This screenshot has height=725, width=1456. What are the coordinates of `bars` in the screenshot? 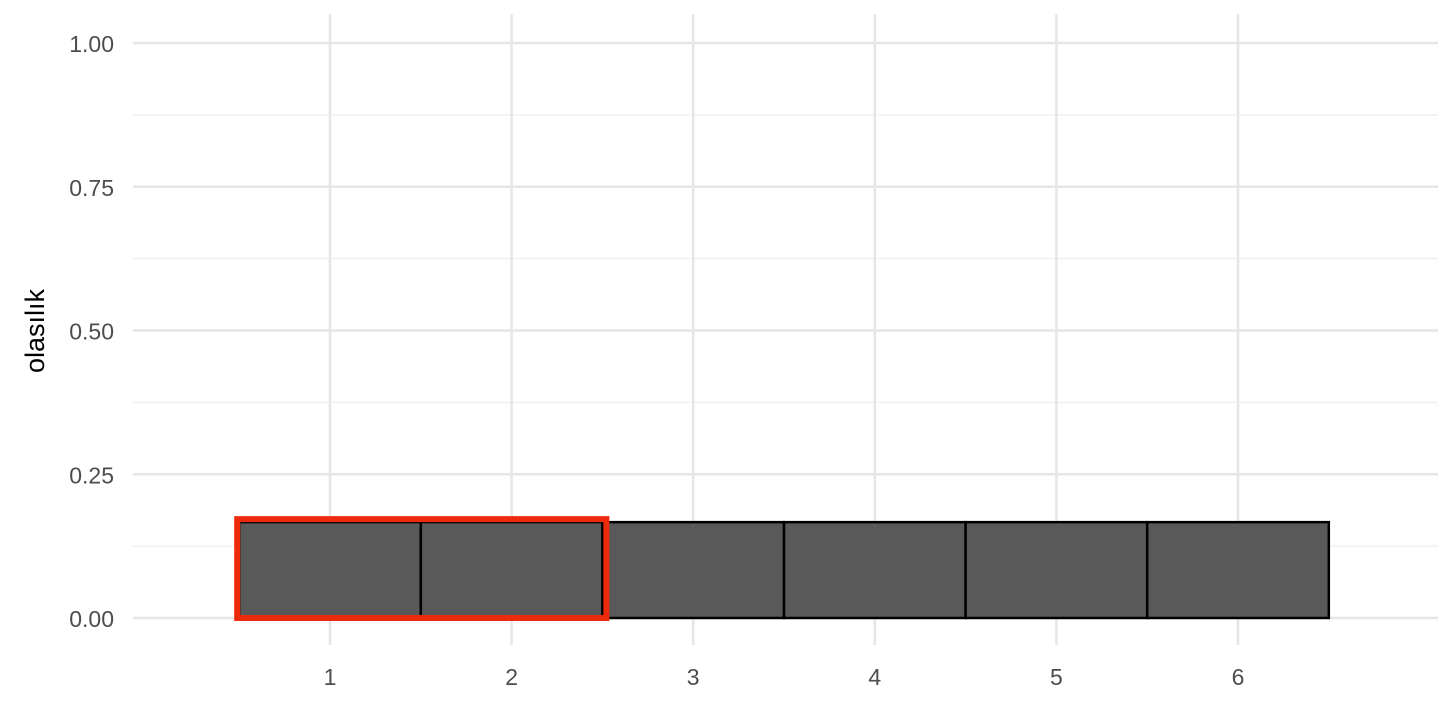 It's located at (784, 570).